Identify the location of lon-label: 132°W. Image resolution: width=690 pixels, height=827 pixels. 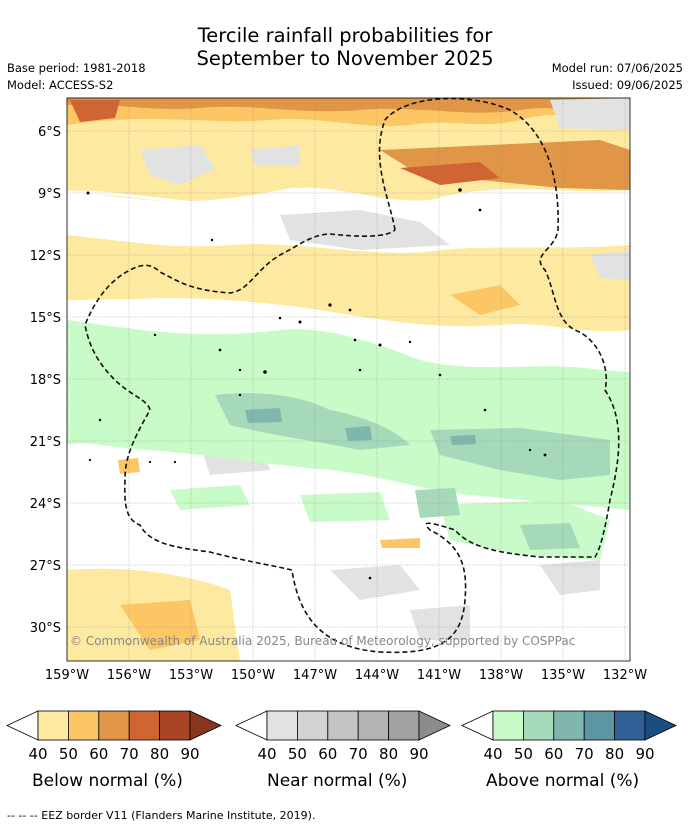
(625, 675).